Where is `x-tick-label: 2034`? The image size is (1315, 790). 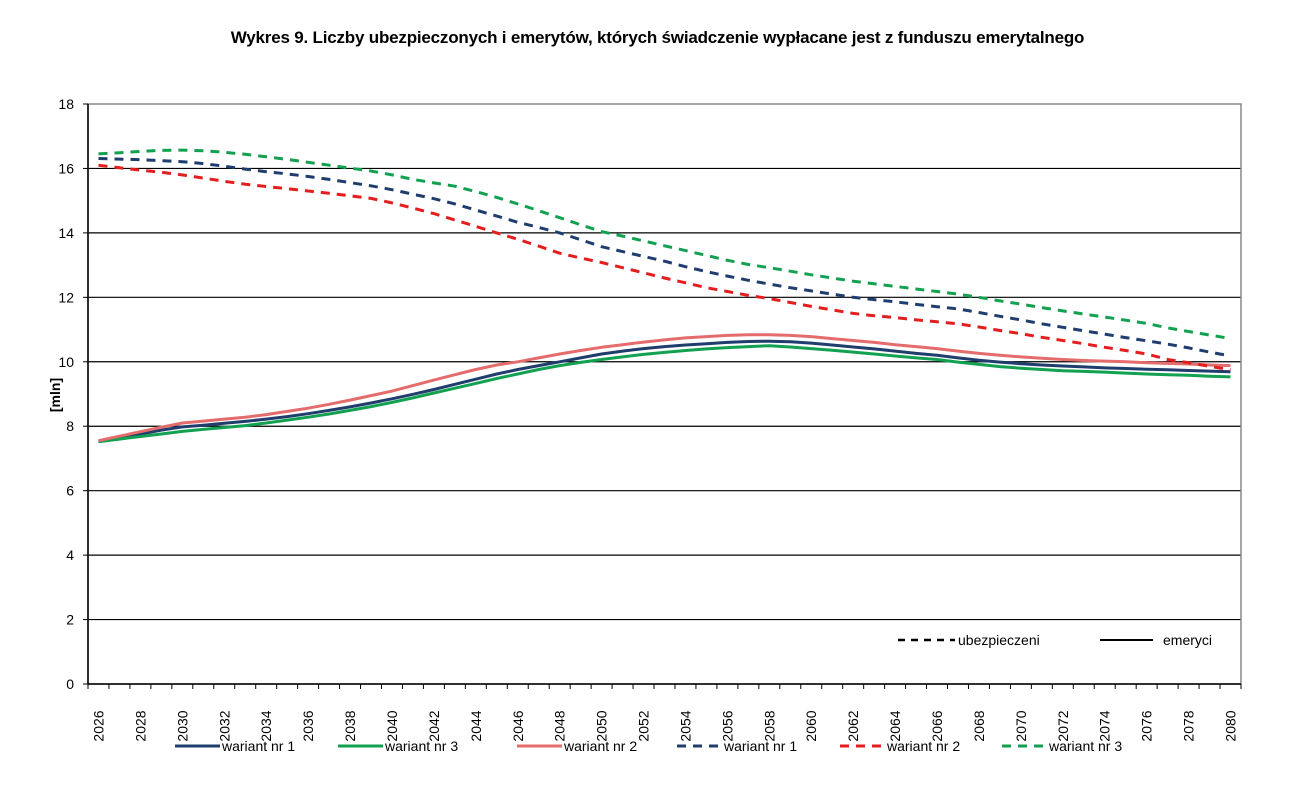
x-tick-label: 2034 is located at coordinates (266, 725).